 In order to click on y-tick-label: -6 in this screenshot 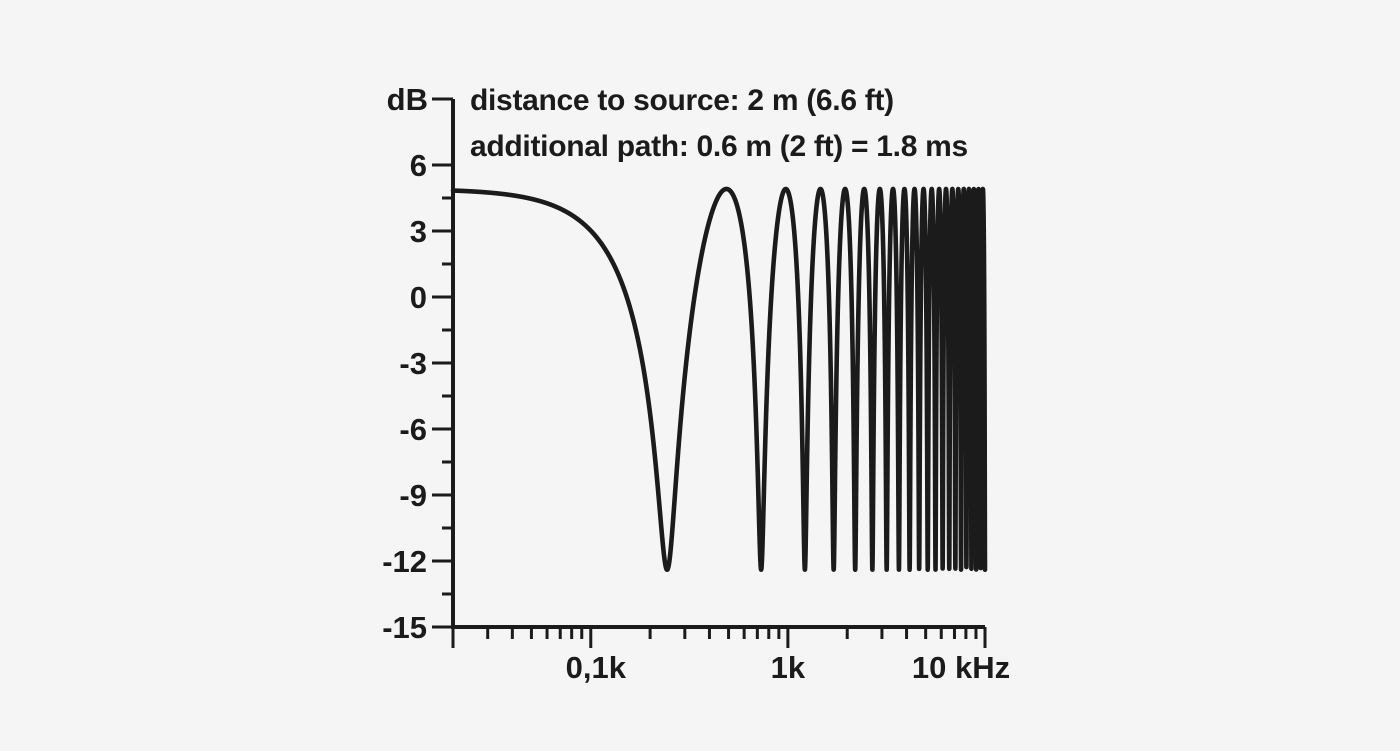, I will do `click(413, 429)`.